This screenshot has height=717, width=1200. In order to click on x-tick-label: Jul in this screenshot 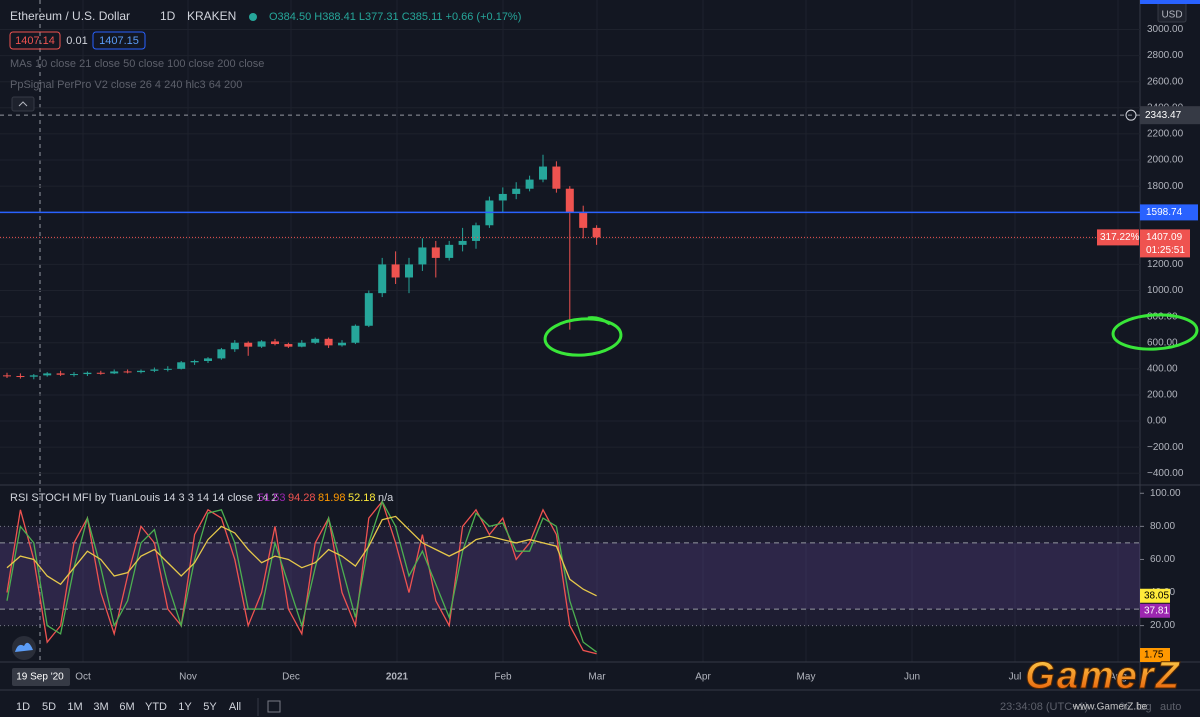, I will do `click(1015, 677)`.